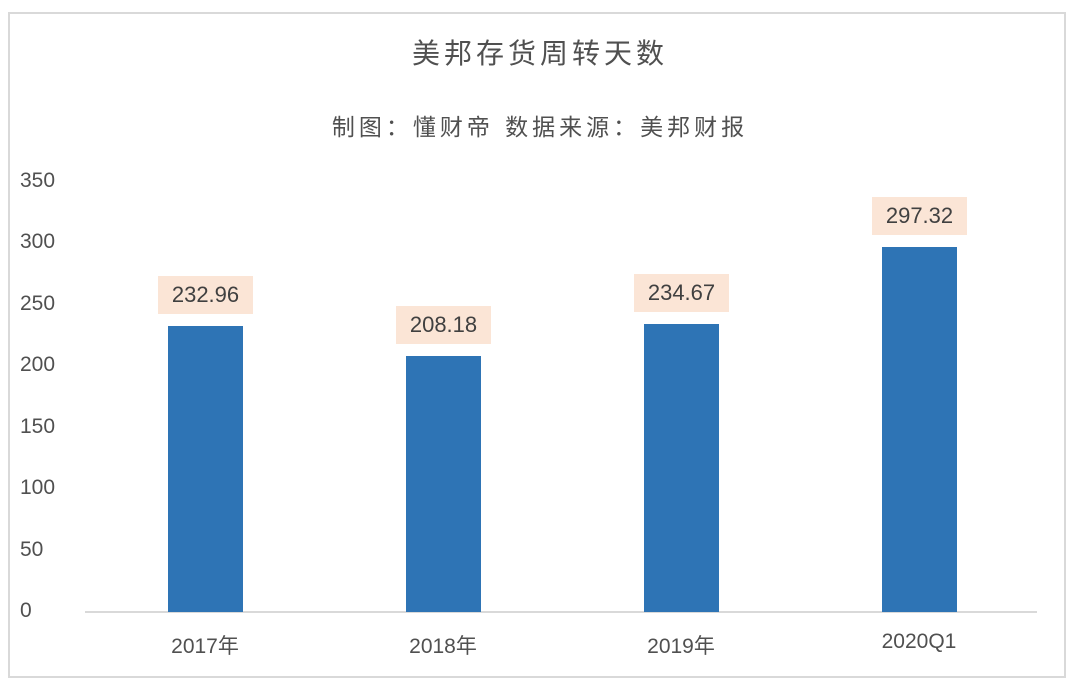  What do you see at coordinates (681, 292) in the screenshot?
I see `data-label: 234.67` at bounding box center [681, 292].